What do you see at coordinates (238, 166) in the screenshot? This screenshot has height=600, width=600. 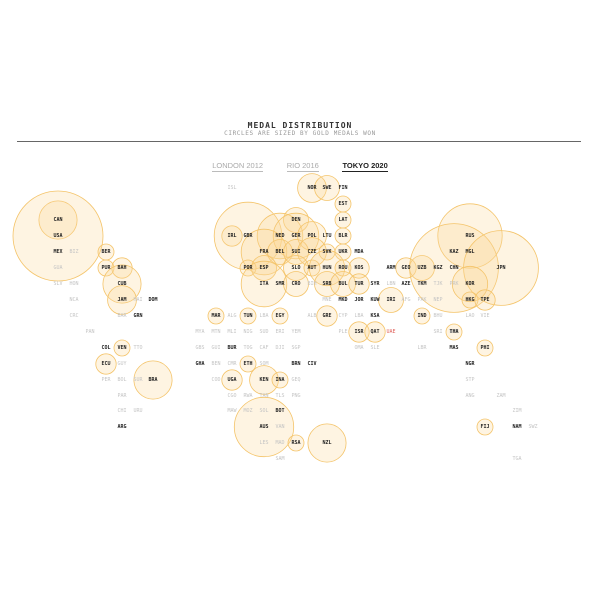 I see `tab-london-2012: LONDON 2012` at bounding box center [238, 166].